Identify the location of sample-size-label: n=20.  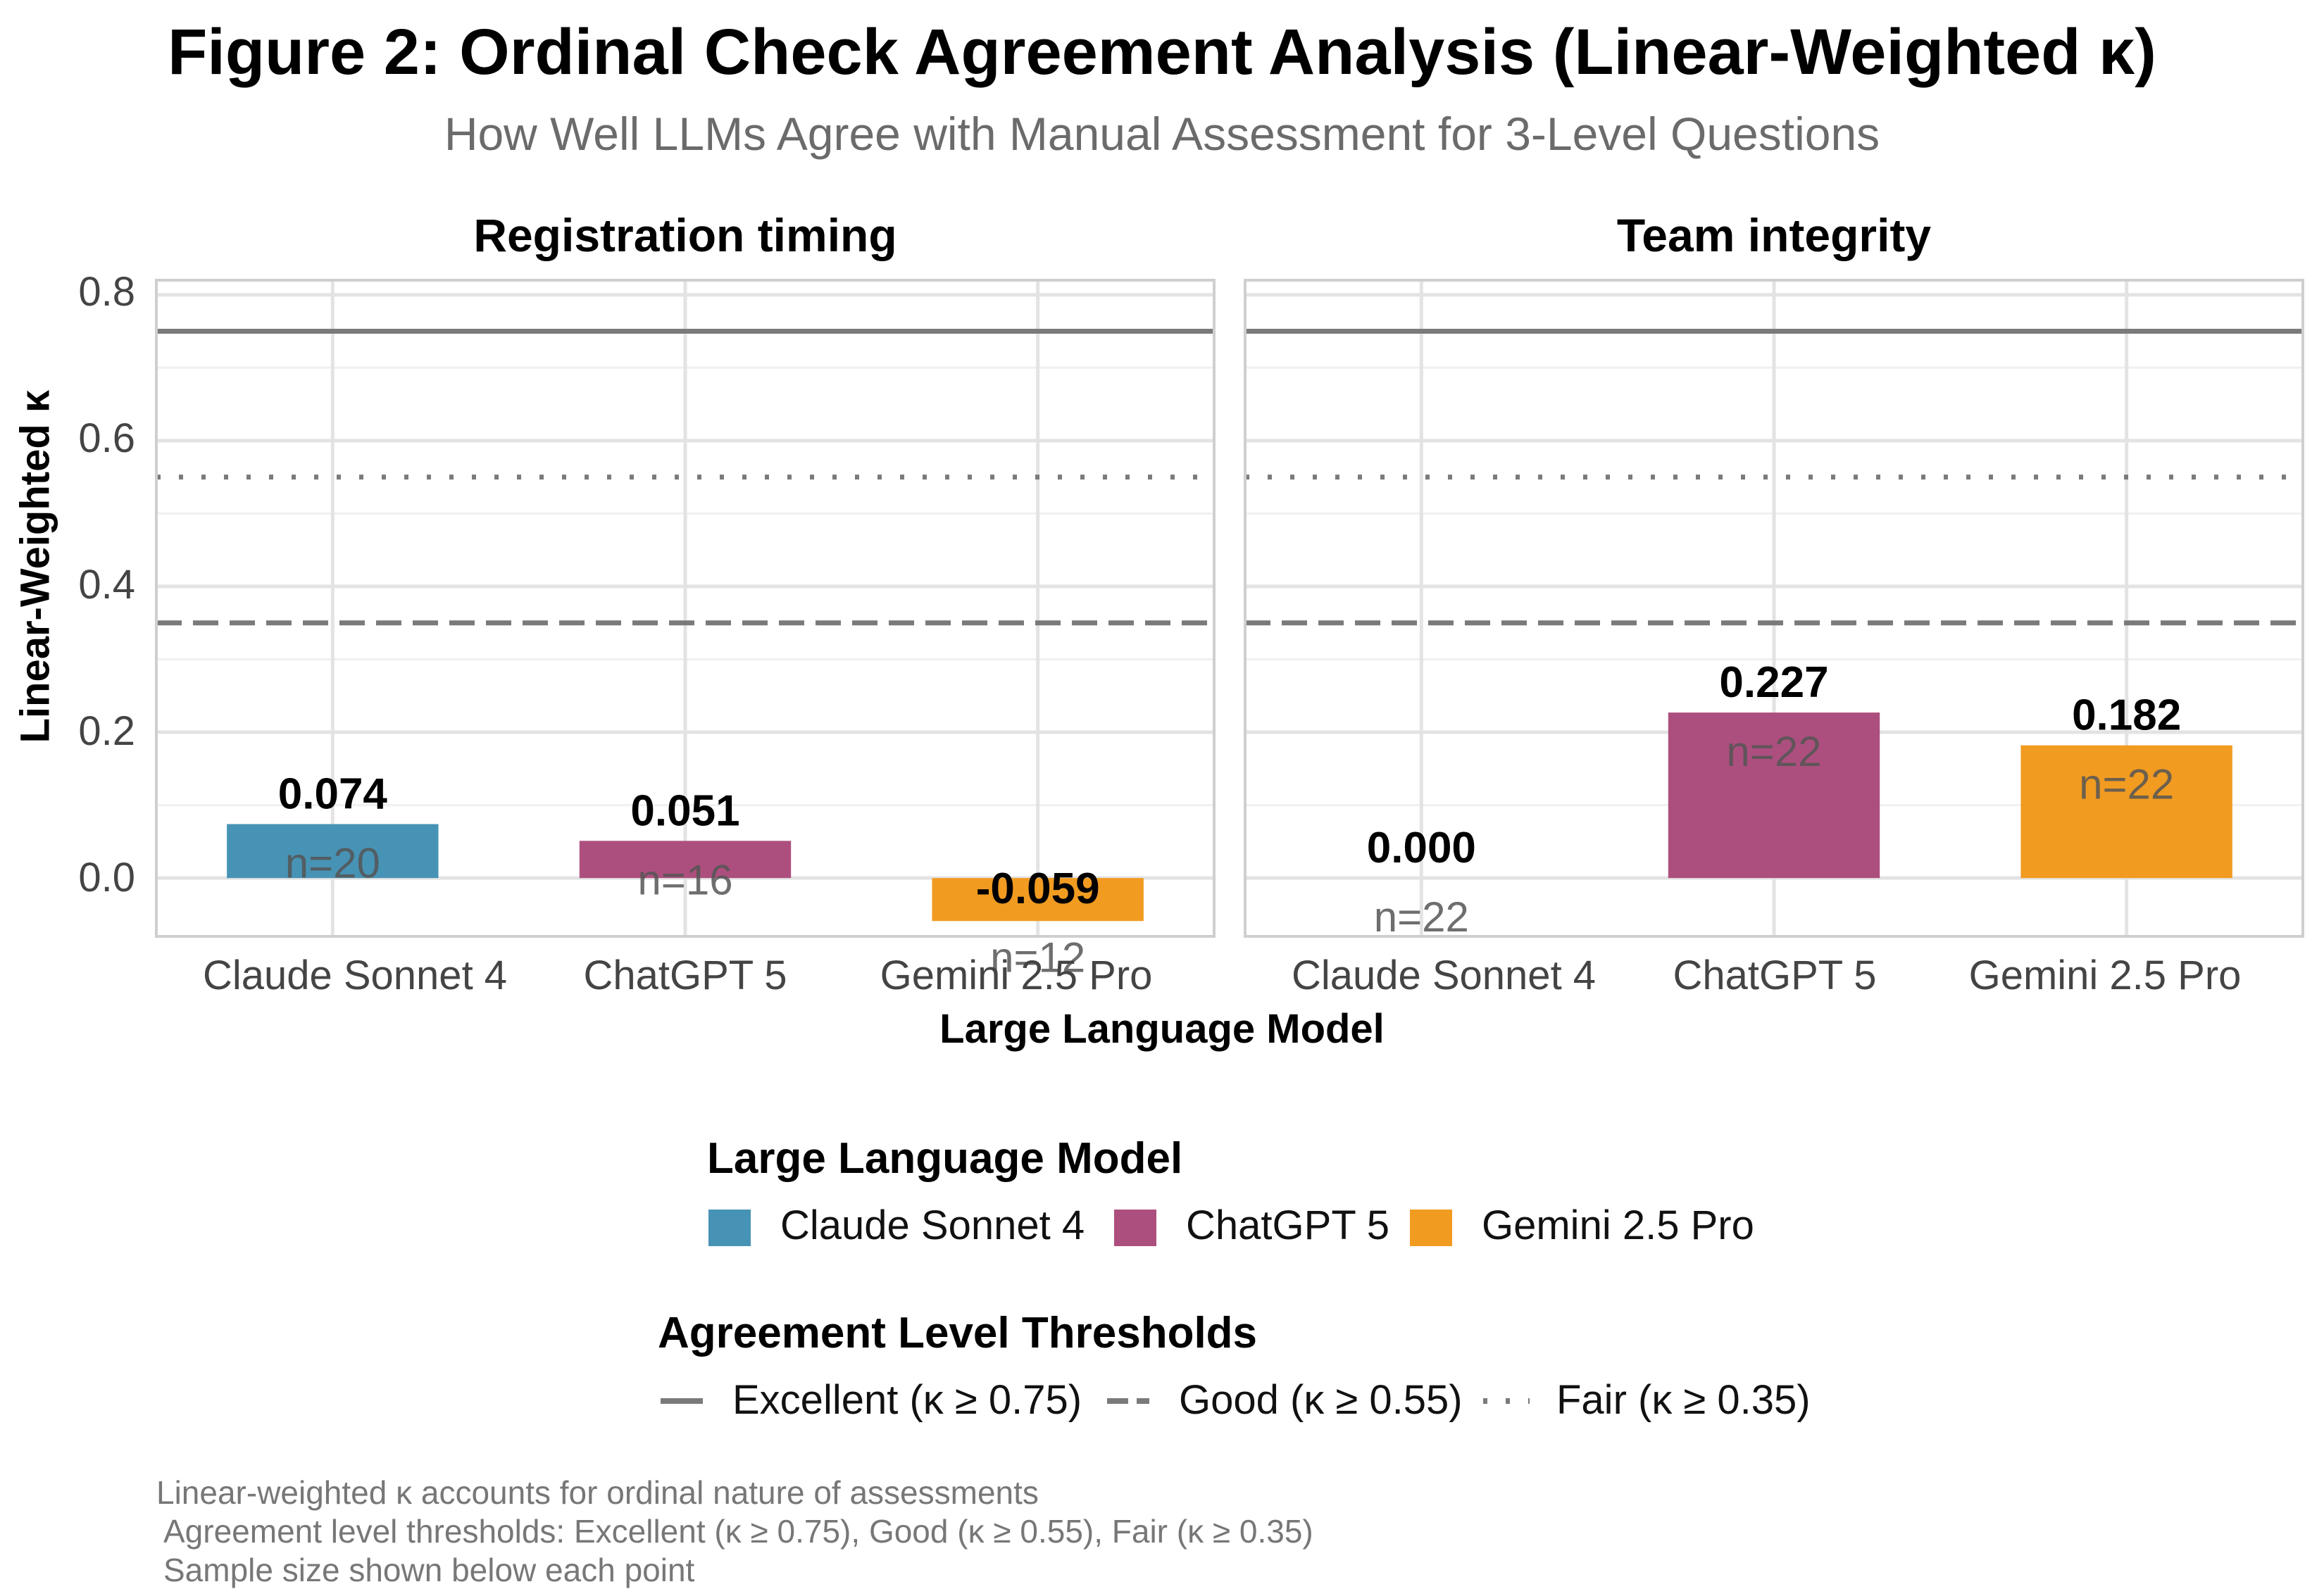
(332, 863).